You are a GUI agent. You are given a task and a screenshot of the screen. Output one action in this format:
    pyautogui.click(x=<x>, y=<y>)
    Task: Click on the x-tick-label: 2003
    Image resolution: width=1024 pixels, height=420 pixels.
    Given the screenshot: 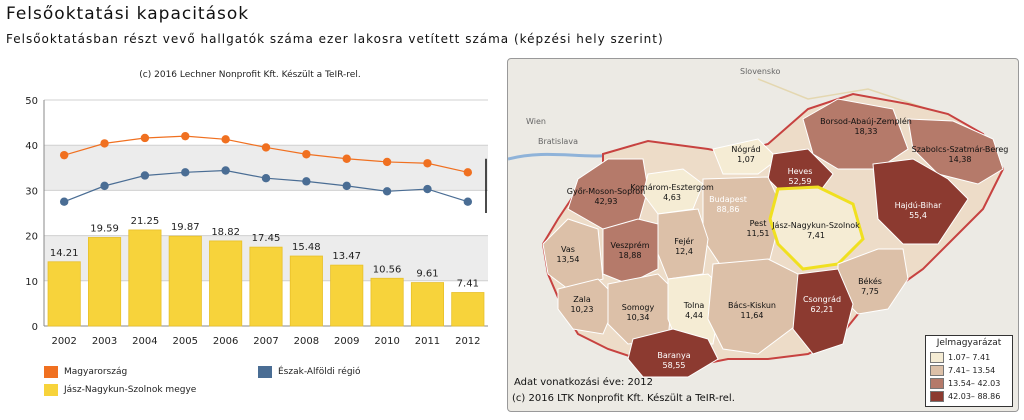 What is the action you would take?
    pyautogui.click(x=104, y=341)
    